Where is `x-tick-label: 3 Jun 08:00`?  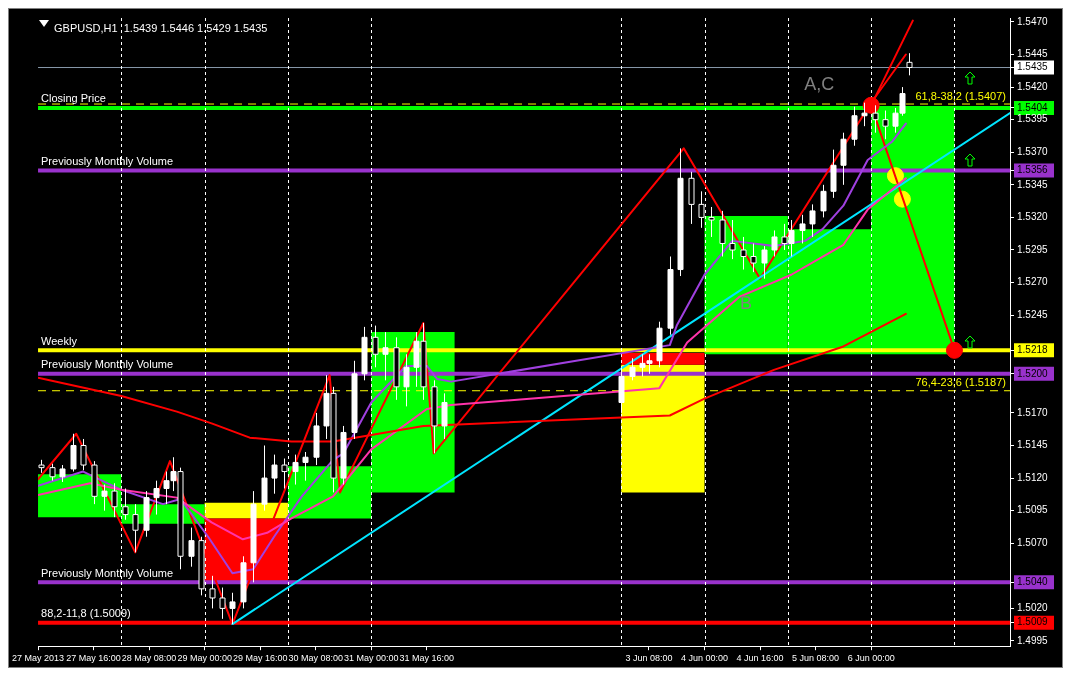 x-tick-label: 3 Jun 08:00 is located at coordinates (649, 658).